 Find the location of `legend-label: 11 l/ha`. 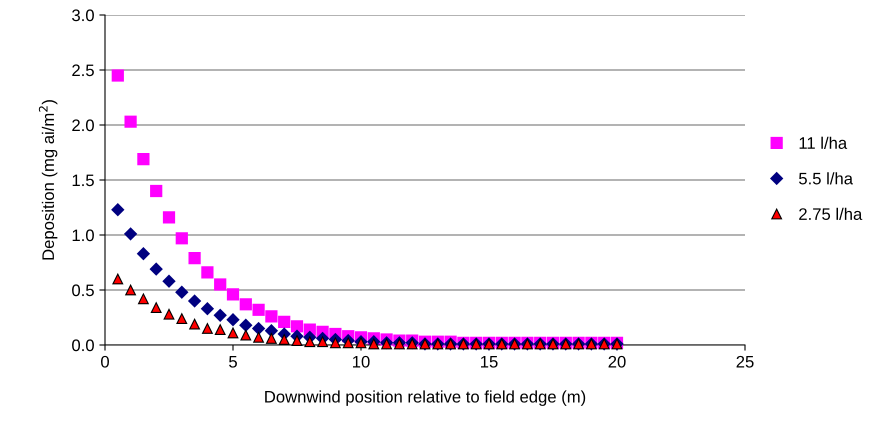

legend-label: 11 l/ha is located at coordinates (824, 142).